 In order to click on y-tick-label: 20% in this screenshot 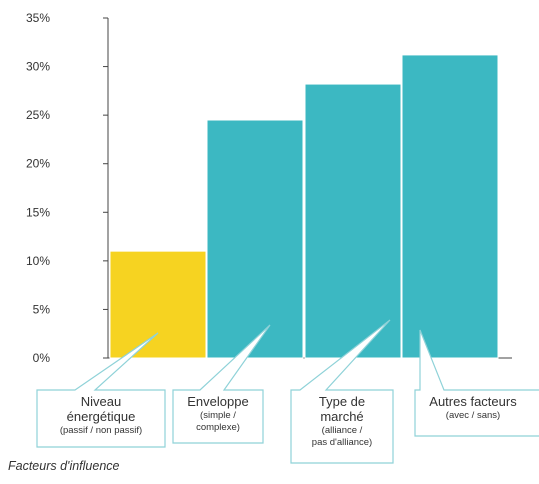, I will do `click(38, 164)`.